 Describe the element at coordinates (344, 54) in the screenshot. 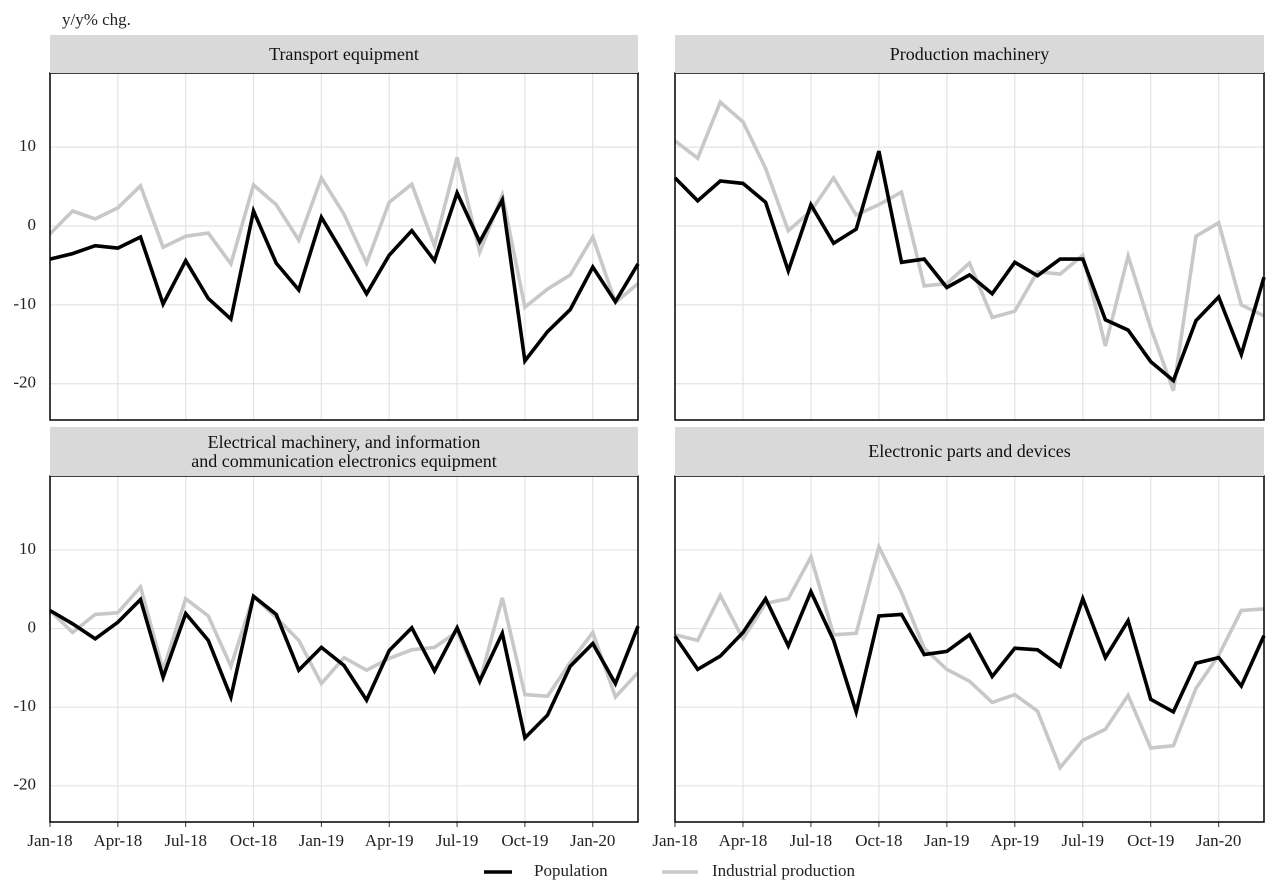

I see `panel-title: Transport equipment` at that location.